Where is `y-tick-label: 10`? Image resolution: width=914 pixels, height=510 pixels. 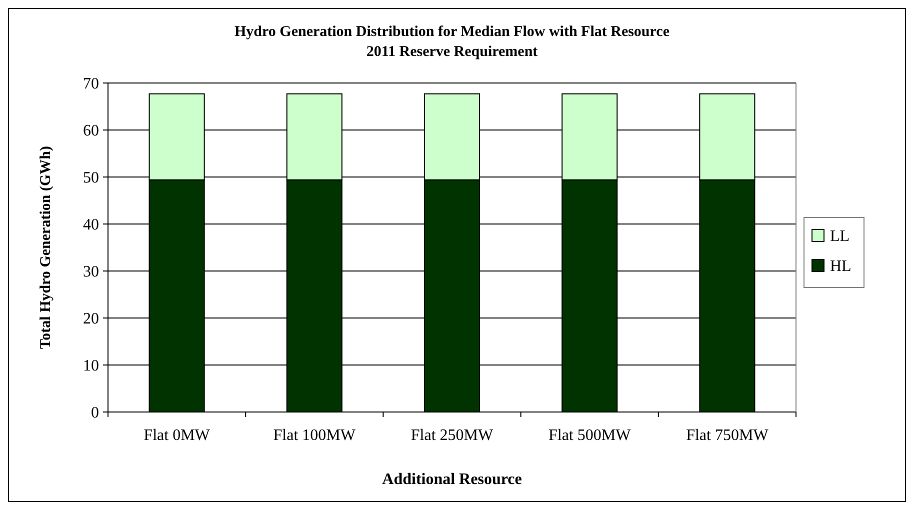
y-tick-label: 10 is located at coordinates (91, 366).